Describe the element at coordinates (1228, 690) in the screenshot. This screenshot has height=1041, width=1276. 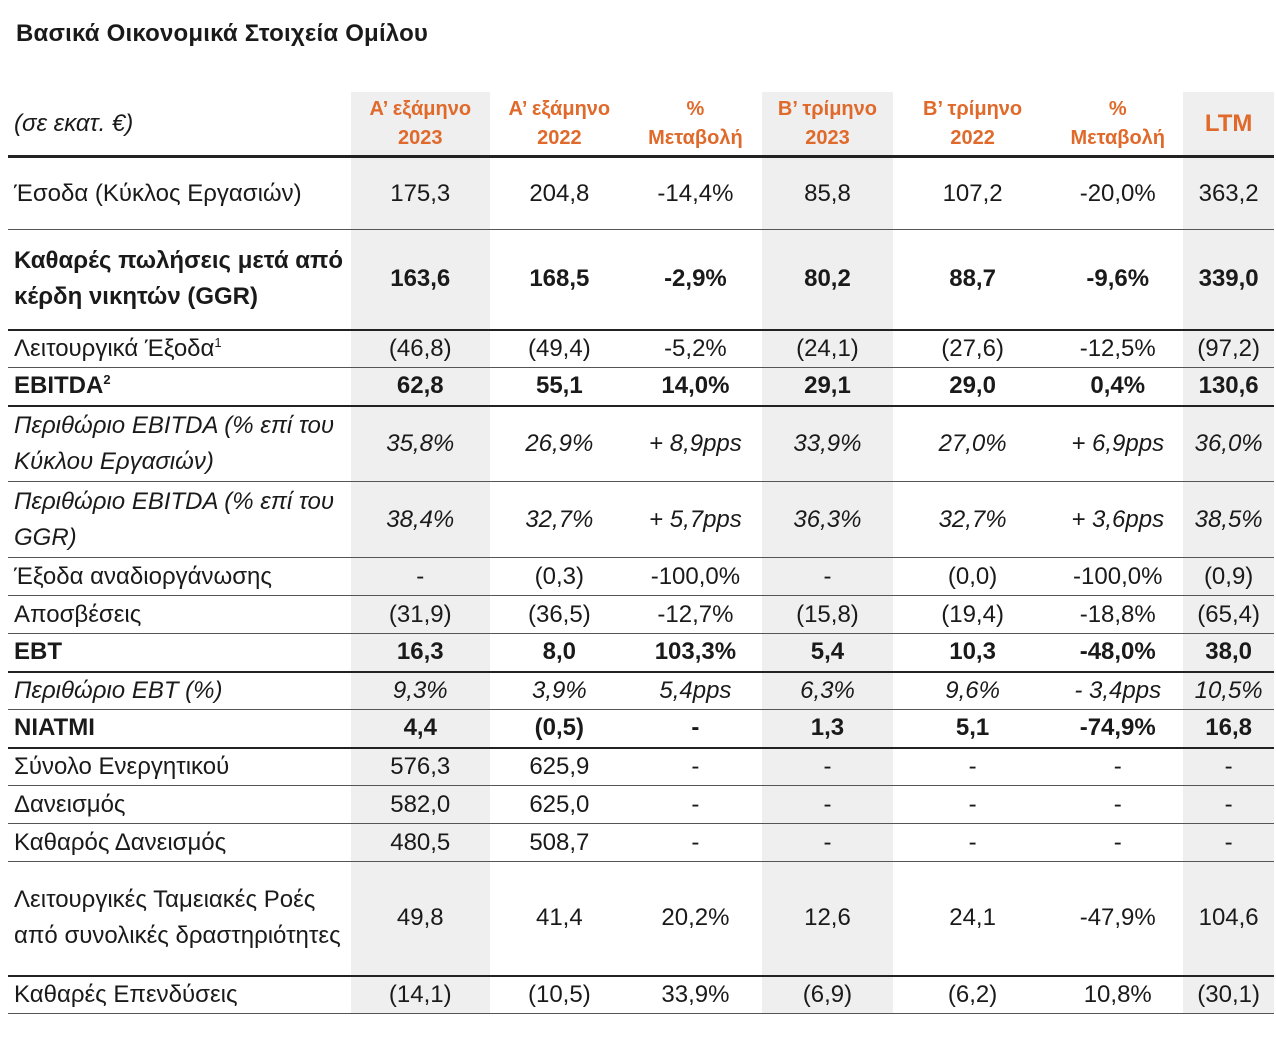
I see `table-cell: 10,5%` at that location.